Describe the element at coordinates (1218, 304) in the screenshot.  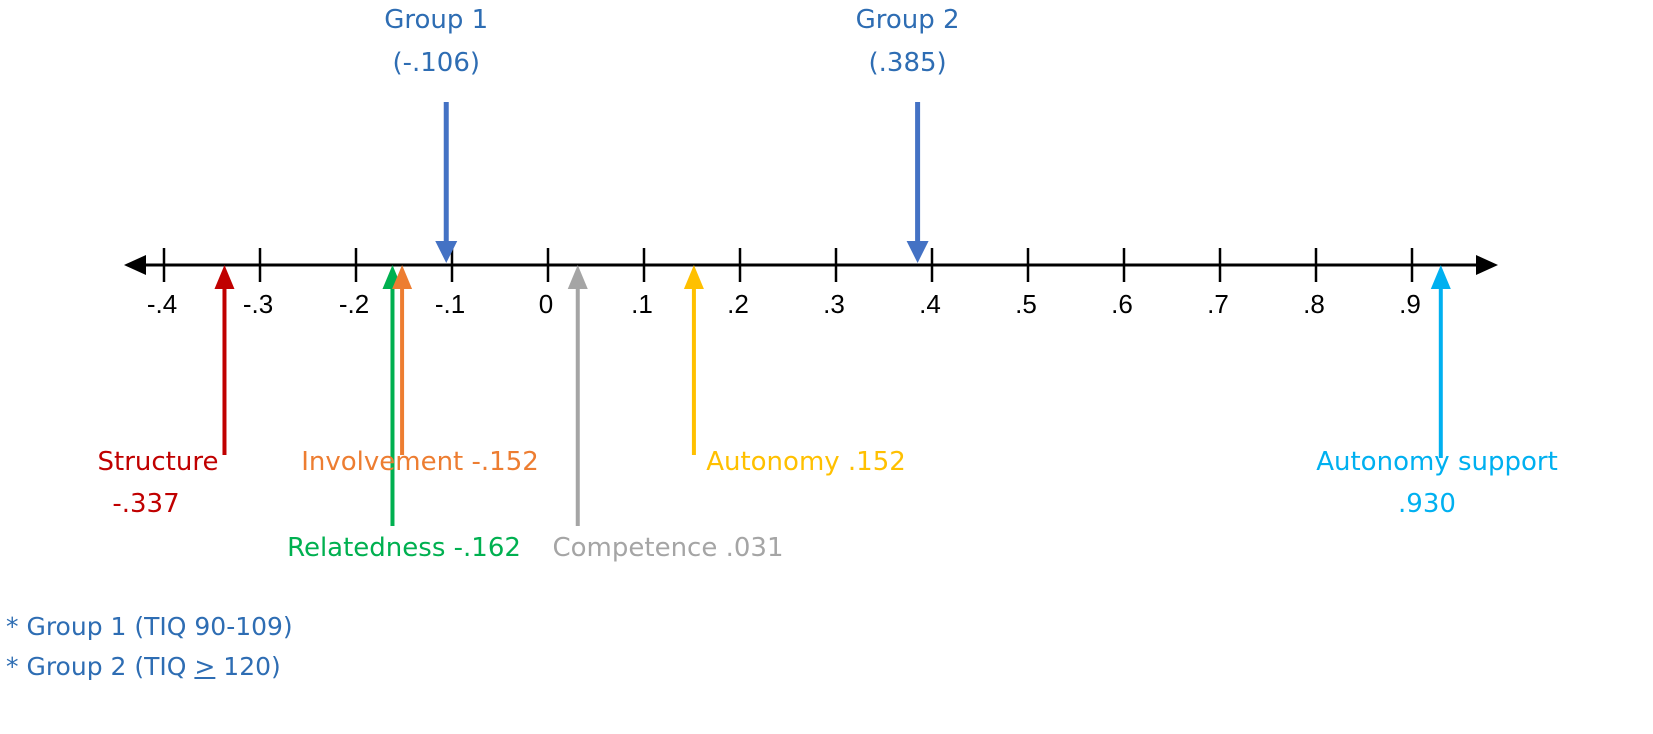
I see `axis-tick-label: .7` at that location.